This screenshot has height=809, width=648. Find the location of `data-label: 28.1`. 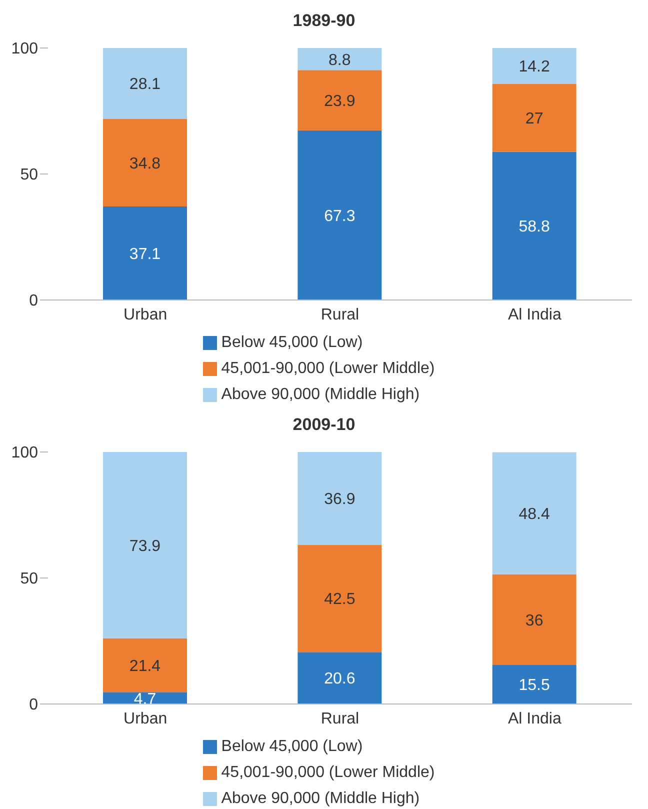

data-label: 28.1 is located at coordinates (145, 85).